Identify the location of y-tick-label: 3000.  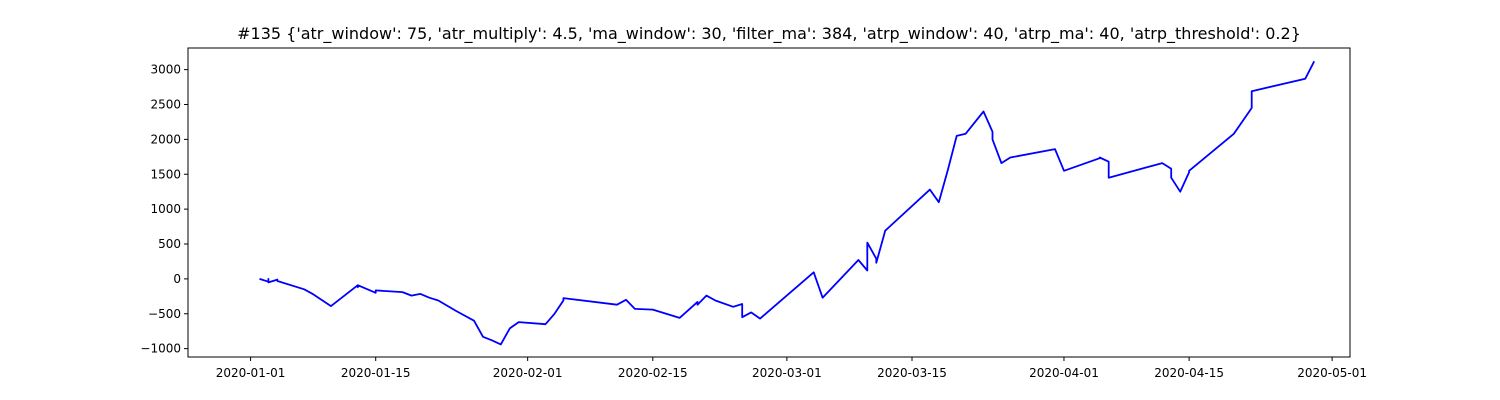
(165, 70).